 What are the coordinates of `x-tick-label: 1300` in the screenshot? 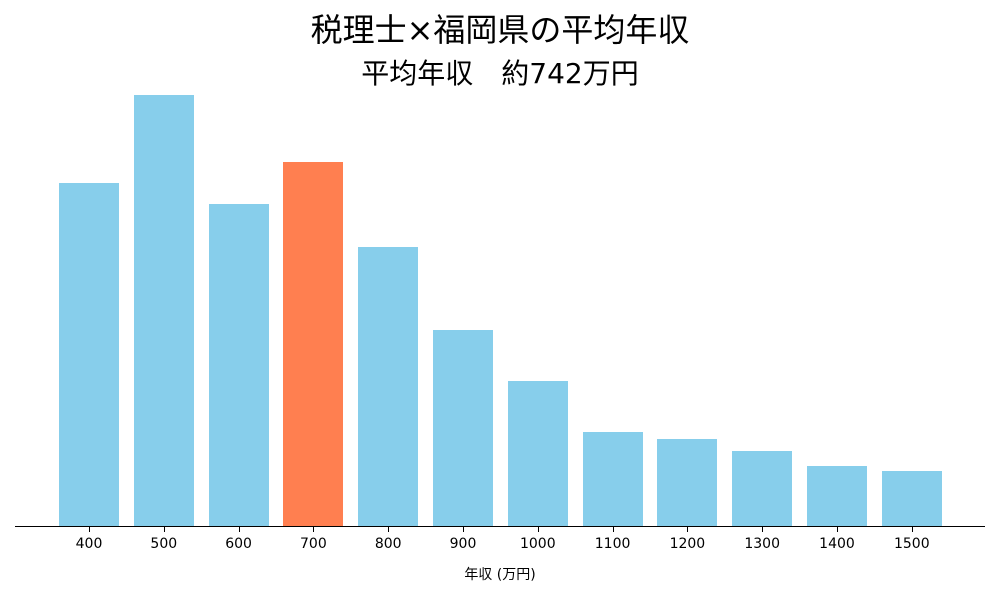 It's located at (762, 544).